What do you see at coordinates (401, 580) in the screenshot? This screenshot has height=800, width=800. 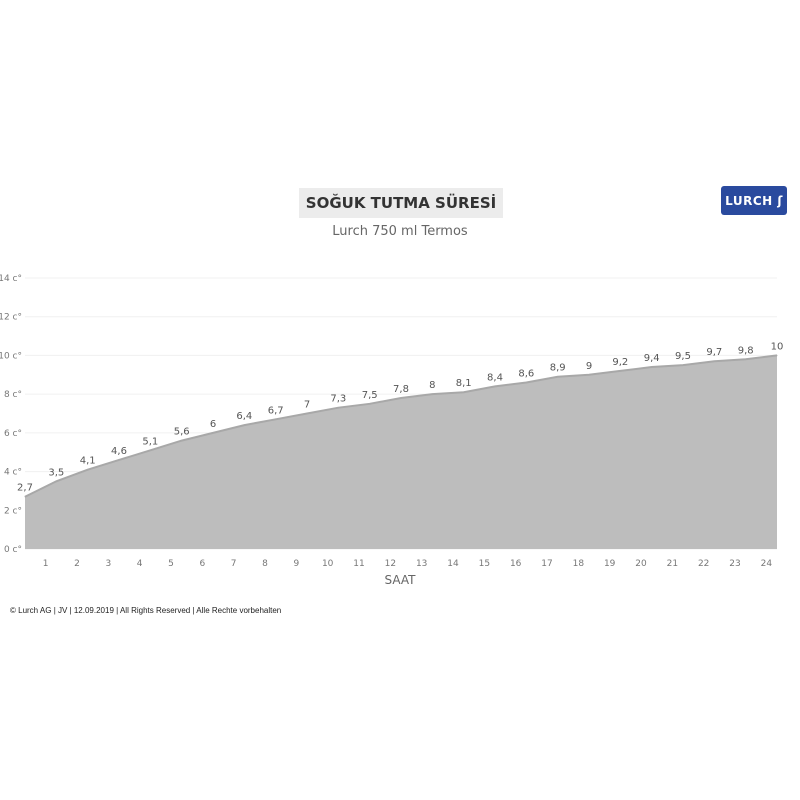 I see `x-axis-label: SAAT` at bounding box center [401, 580].